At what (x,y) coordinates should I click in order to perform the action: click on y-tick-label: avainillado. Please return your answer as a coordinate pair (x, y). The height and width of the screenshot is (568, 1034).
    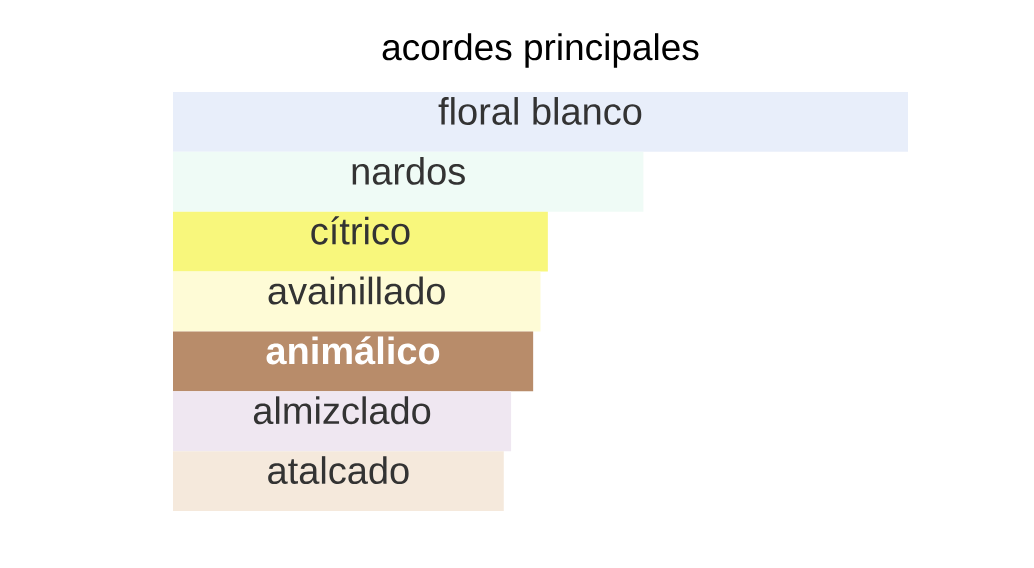
    Looking at the image, I should click on (356, 290).